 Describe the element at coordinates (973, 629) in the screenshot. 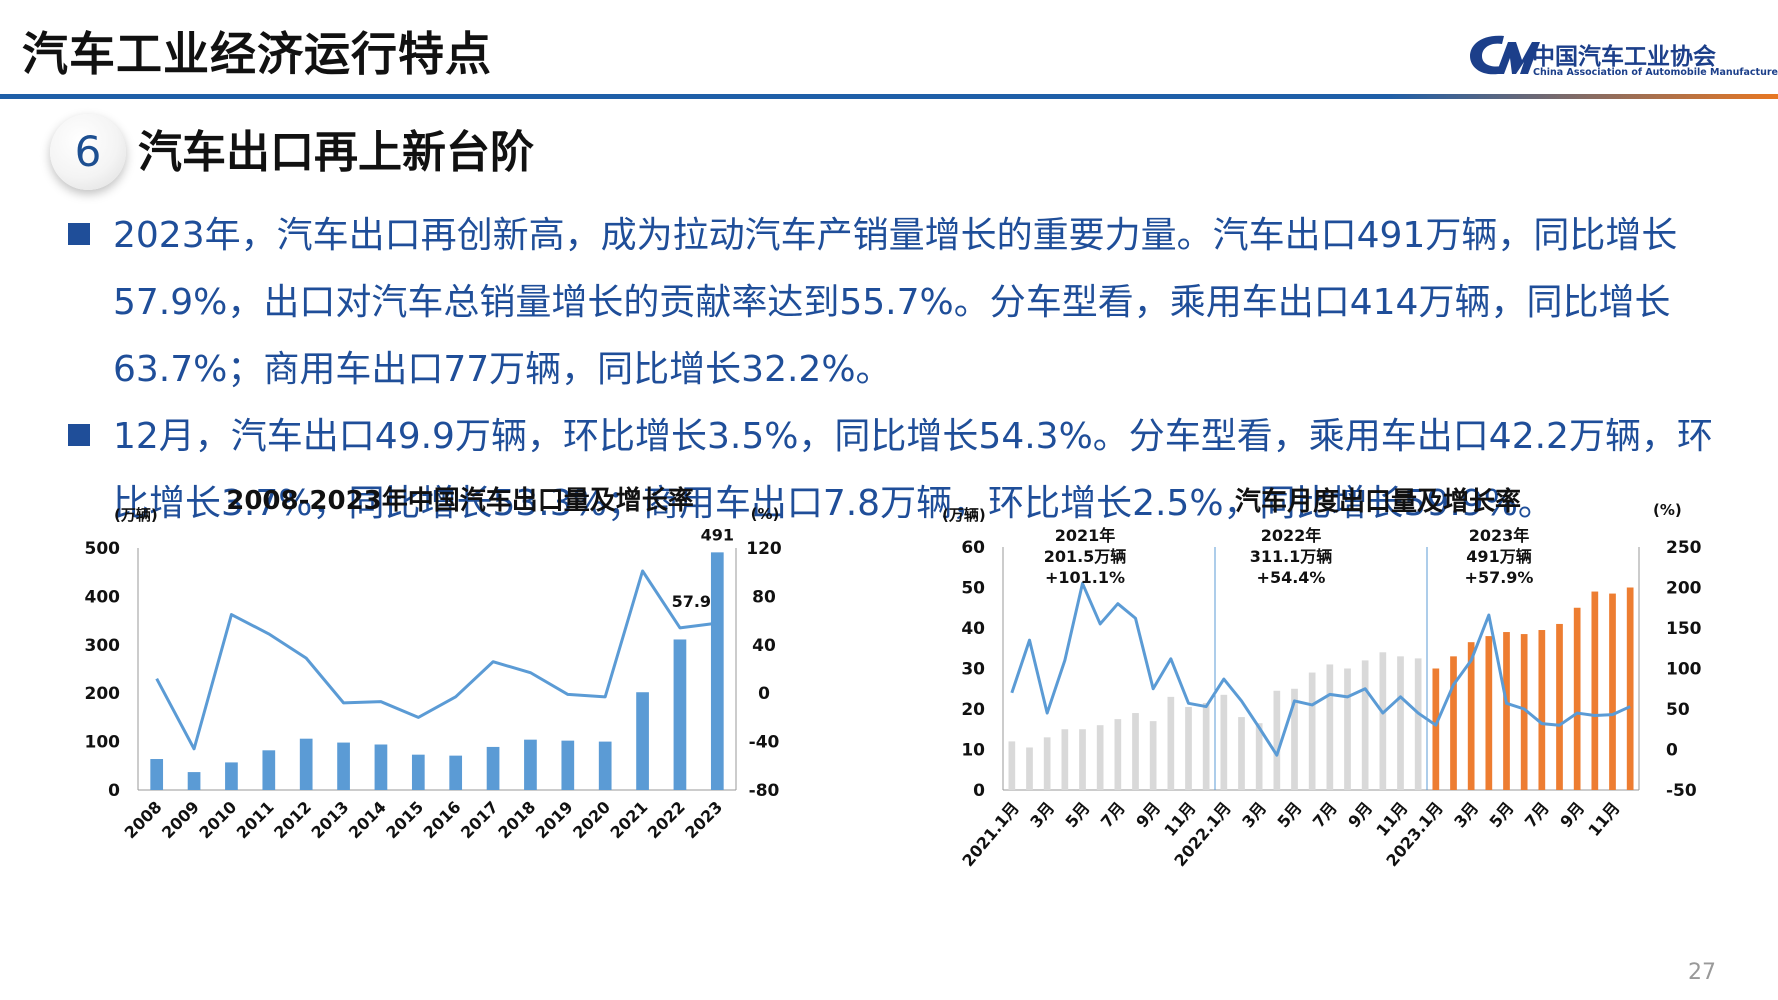

I see `y-tick-label-left: 40` at that location.